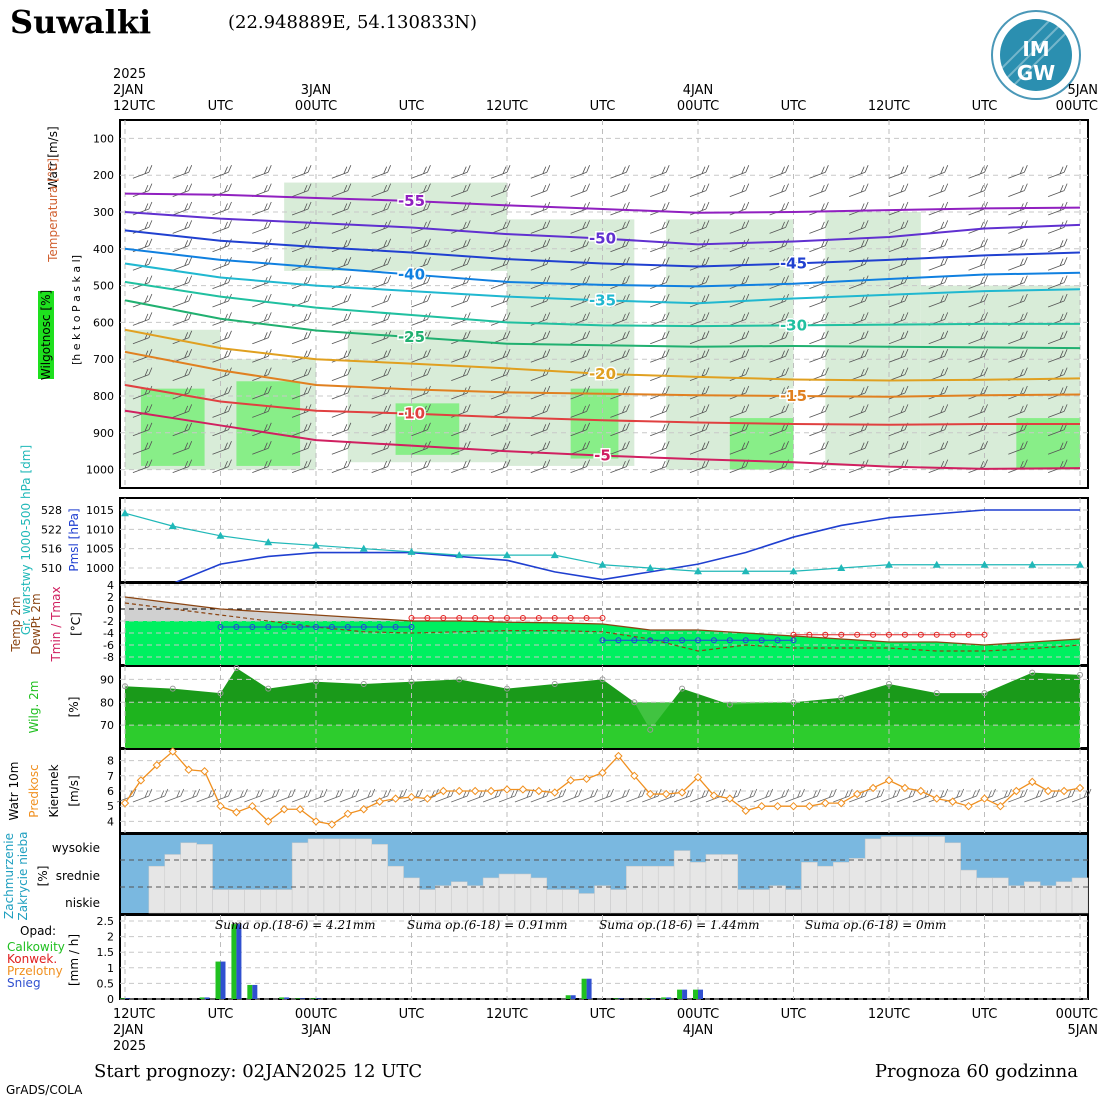  What do you see at coordinates (80, 22) in the screenshot?
I see `city-title: Suwalki` at bounding box center [80, 22].